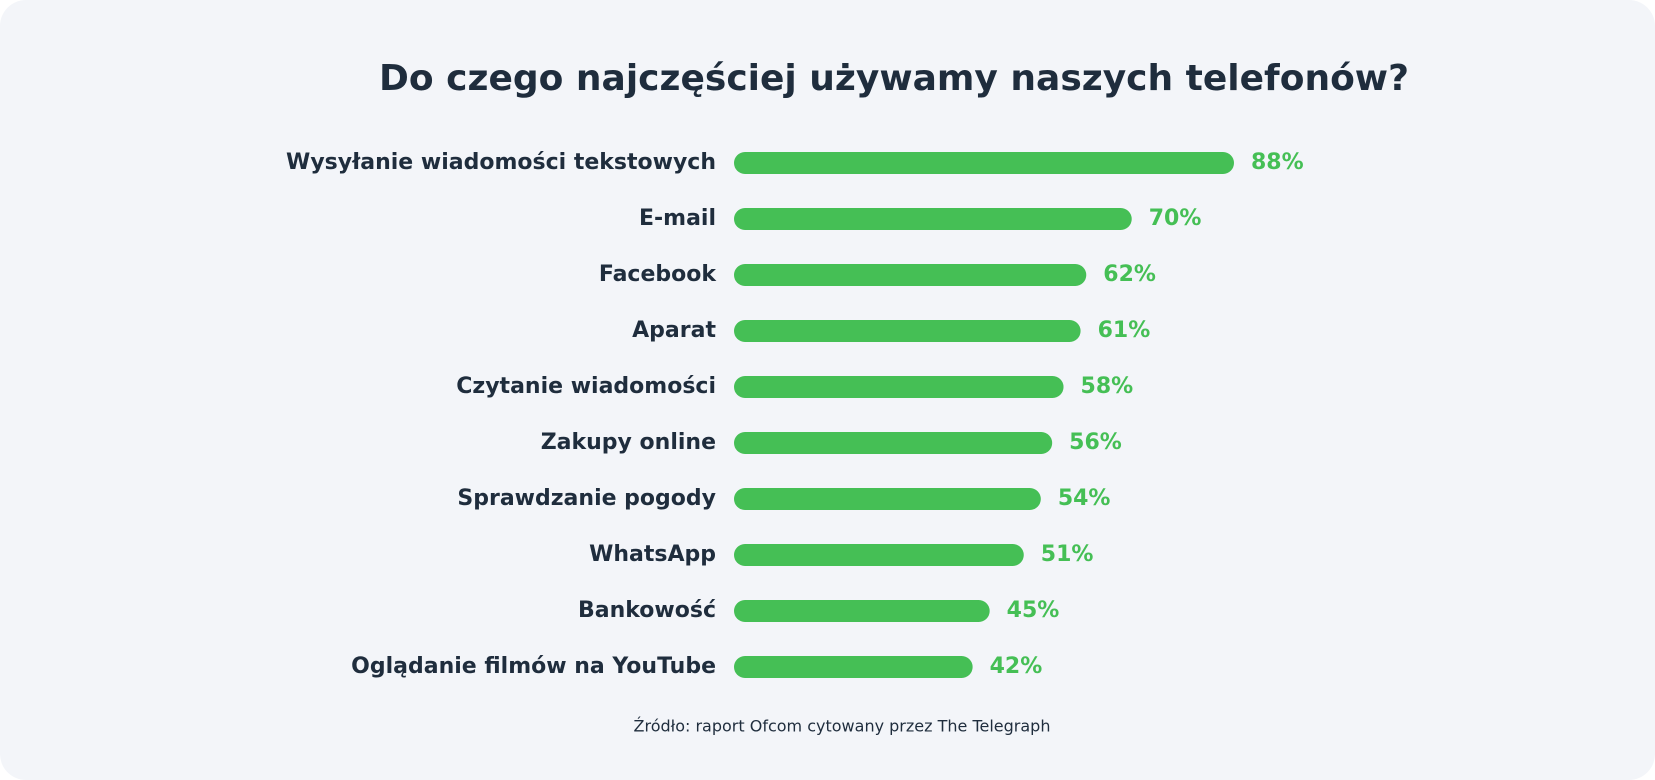 The height and width of the screenshot is (780, 1655). What do you see at coordinates (674, 330) in the screenshot?
I see `category-label: Aparat` at bounding box center [674, 330].